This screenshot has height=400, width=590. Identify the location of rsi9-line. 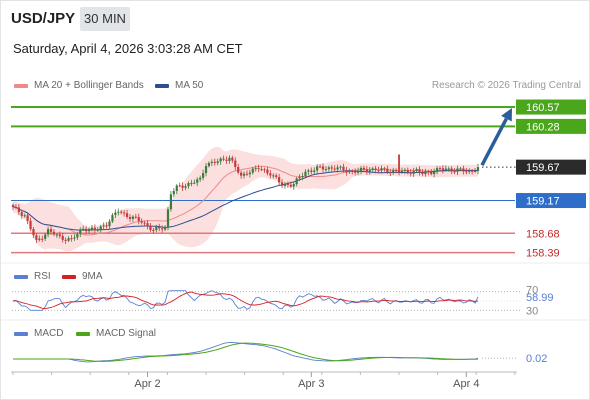
(245, 300).